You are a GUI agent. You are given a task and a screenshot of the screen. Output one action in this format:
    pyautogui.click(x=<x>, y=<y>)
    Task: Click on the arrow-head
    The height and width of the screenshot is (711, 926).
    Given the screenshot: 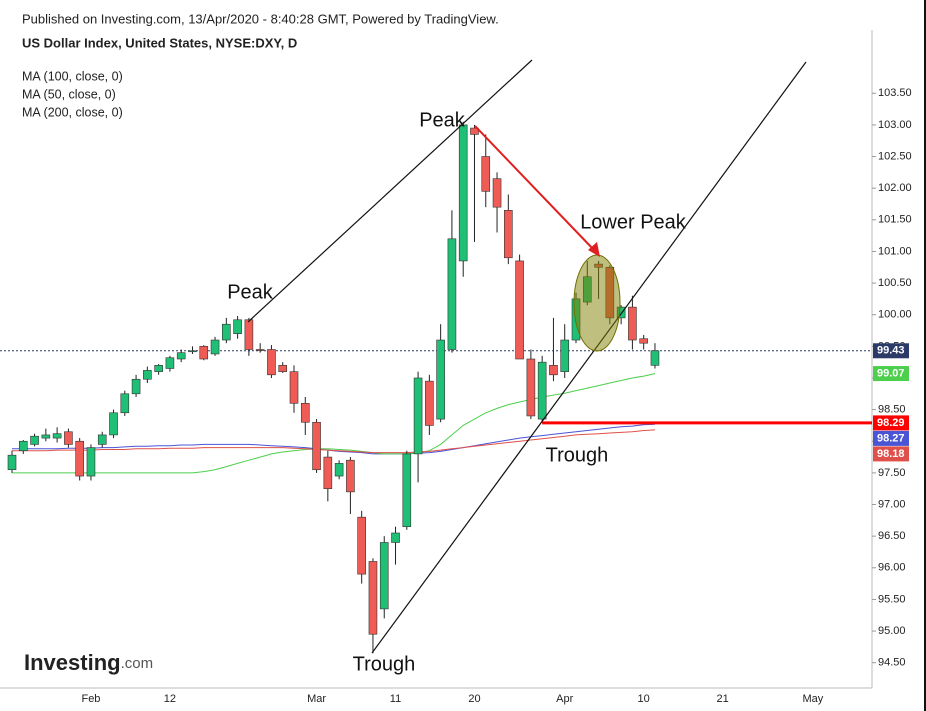 What is the action you would take?
    pyautogui.click(x=594, y=249)
    